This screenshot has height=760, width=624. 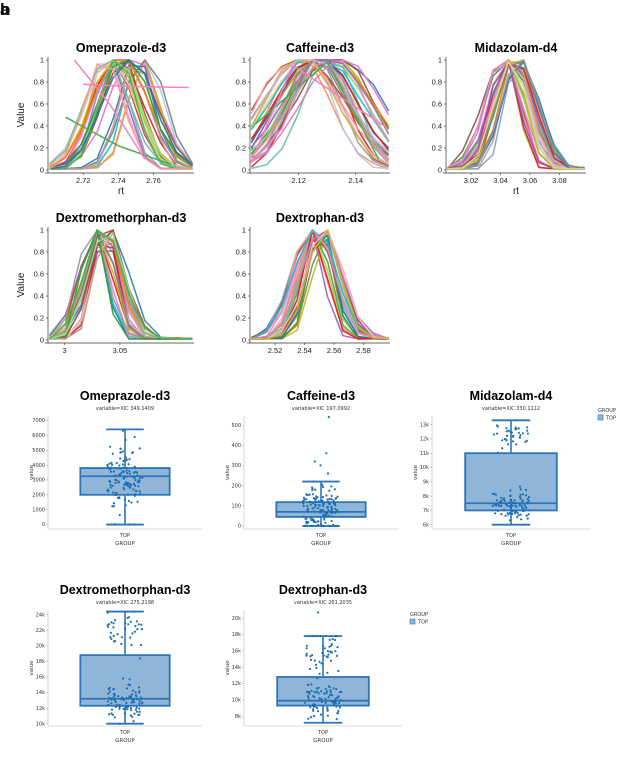 I want to click on chart-title: Dextrophan-d3, so click(x=323, y=590).